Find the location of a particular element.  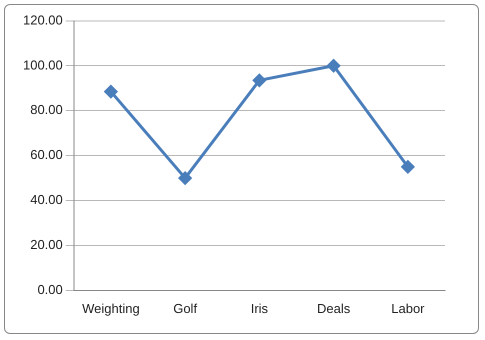

y-tick-label: 60.00 is located at coordinates (46, 154).